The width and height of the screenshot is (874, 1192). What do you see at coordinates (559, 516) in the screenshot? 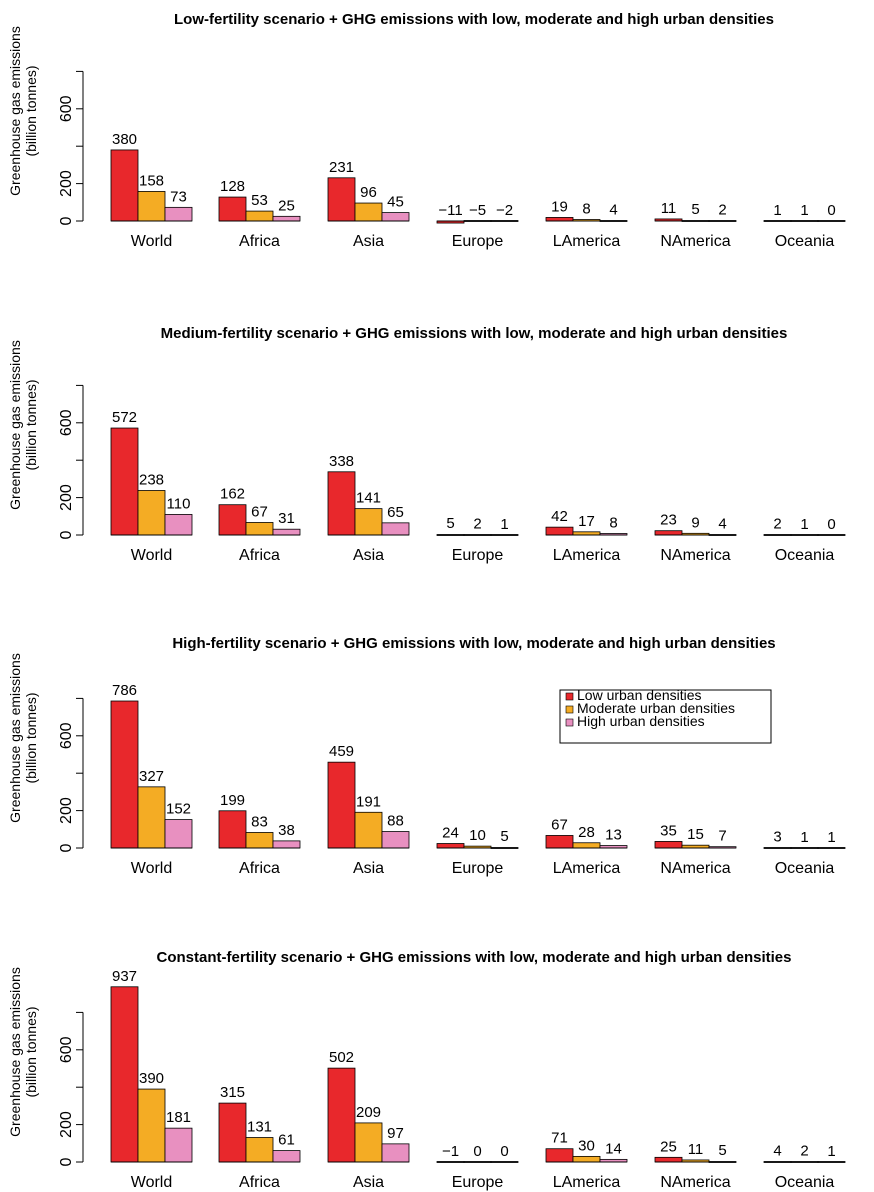
I see `data-label: 42` at bounding box center [559, 516].